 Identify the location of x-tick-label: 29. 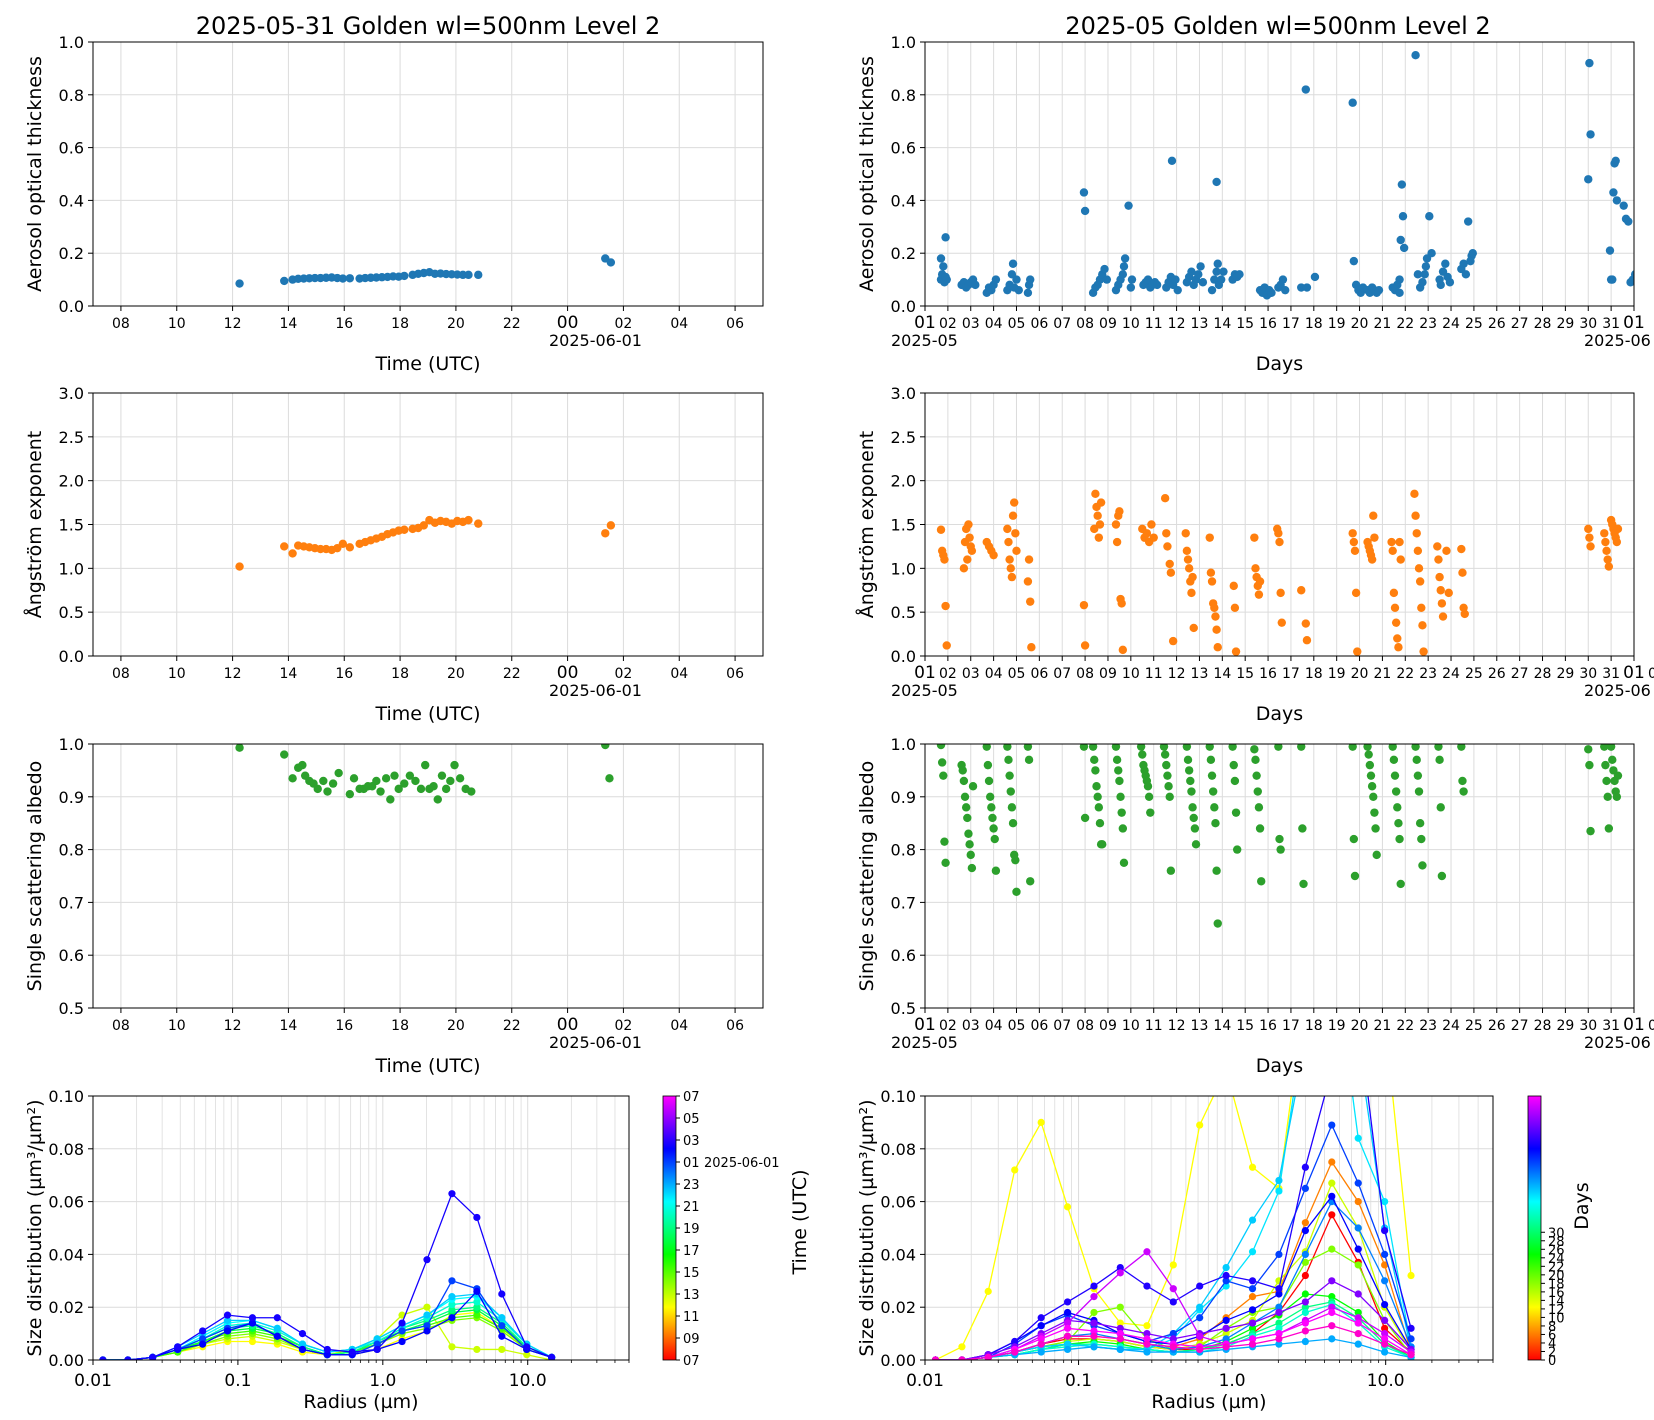
(1565, 1026).